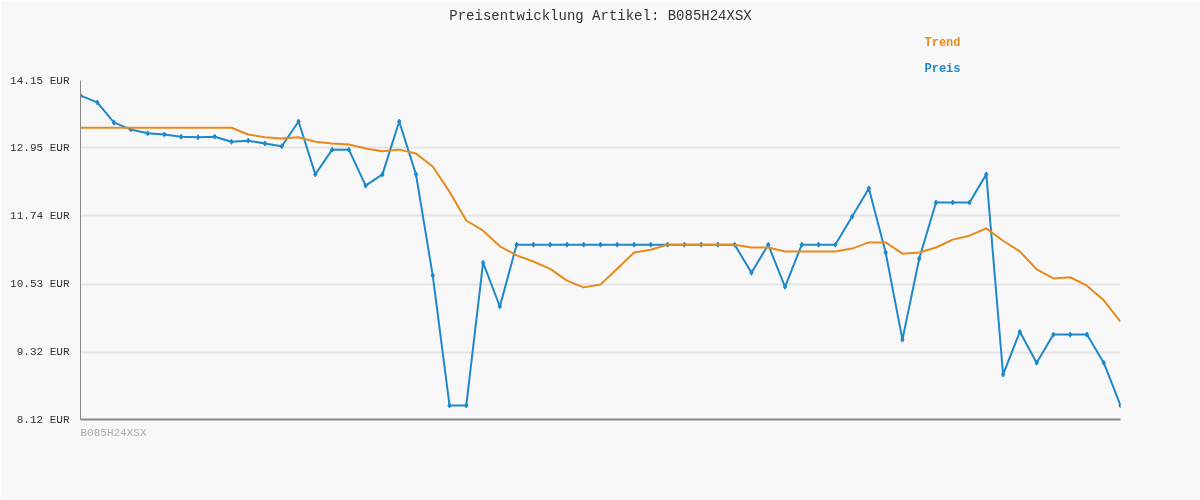 This screenshot has height=500, width=1200. Describe the element at coordinates (40, 147) in the screenshot. I see `y-tick-label: 12.95 EUR` at that location.